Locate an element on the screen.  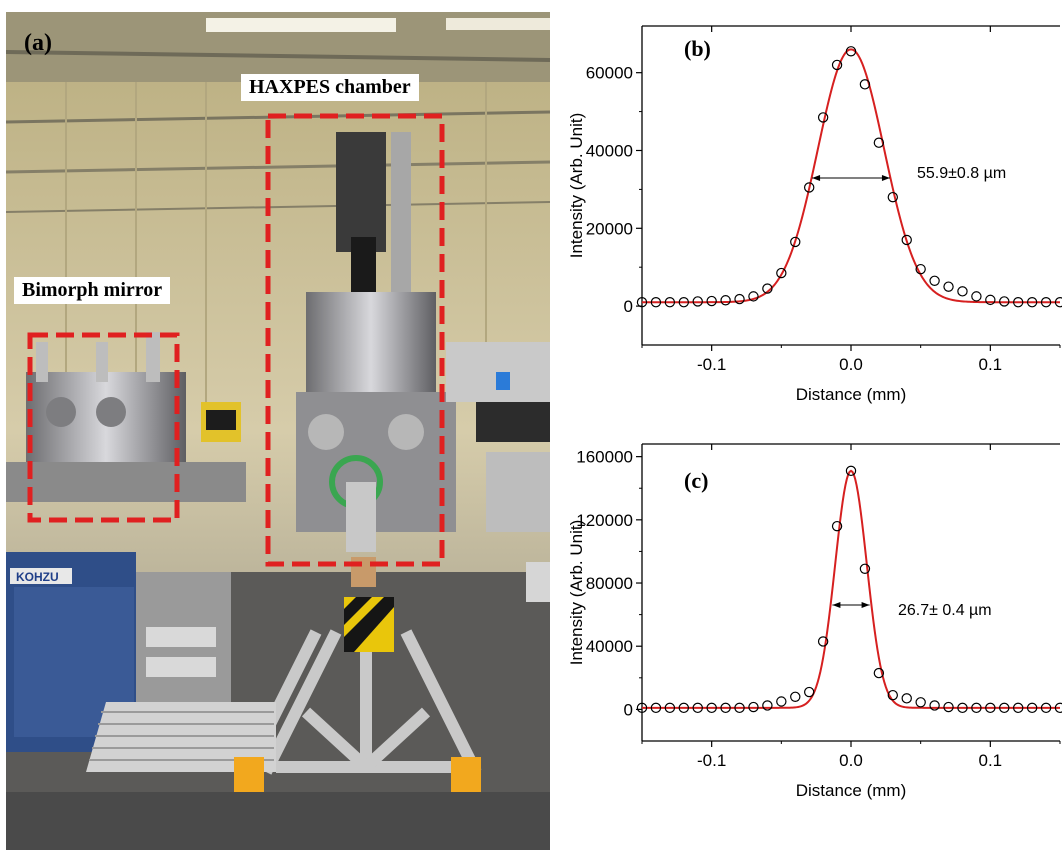
fwhm-annotation-c: 26.7± 0.4 µm is located at coordinates (945, 610).